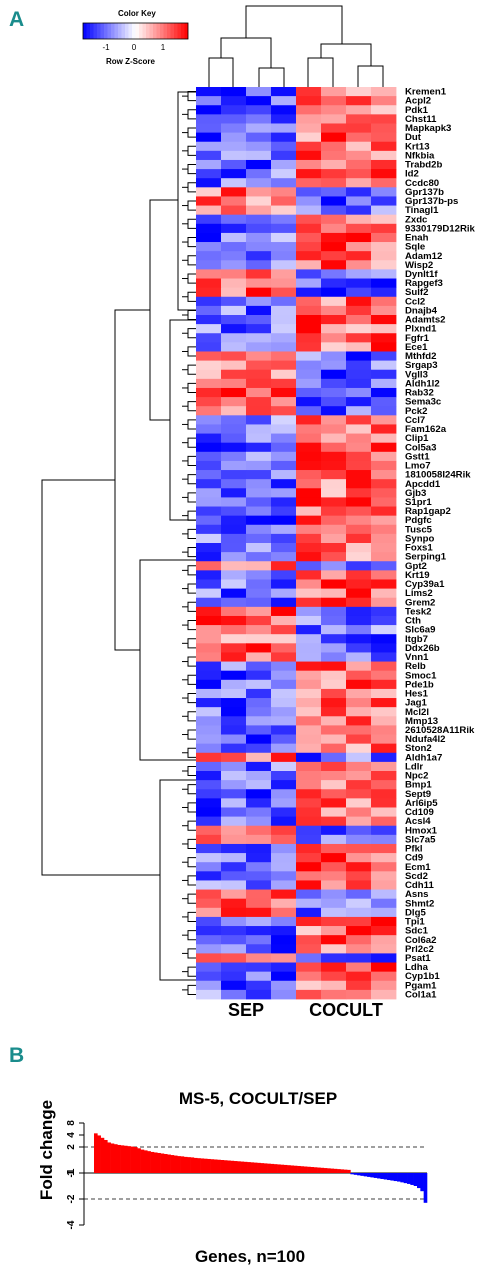 This screenshot has width=489, height=1280. Describe the element at coordinates (426, 557) in the screenshot. I see `gene-label: Serping1` at that location.